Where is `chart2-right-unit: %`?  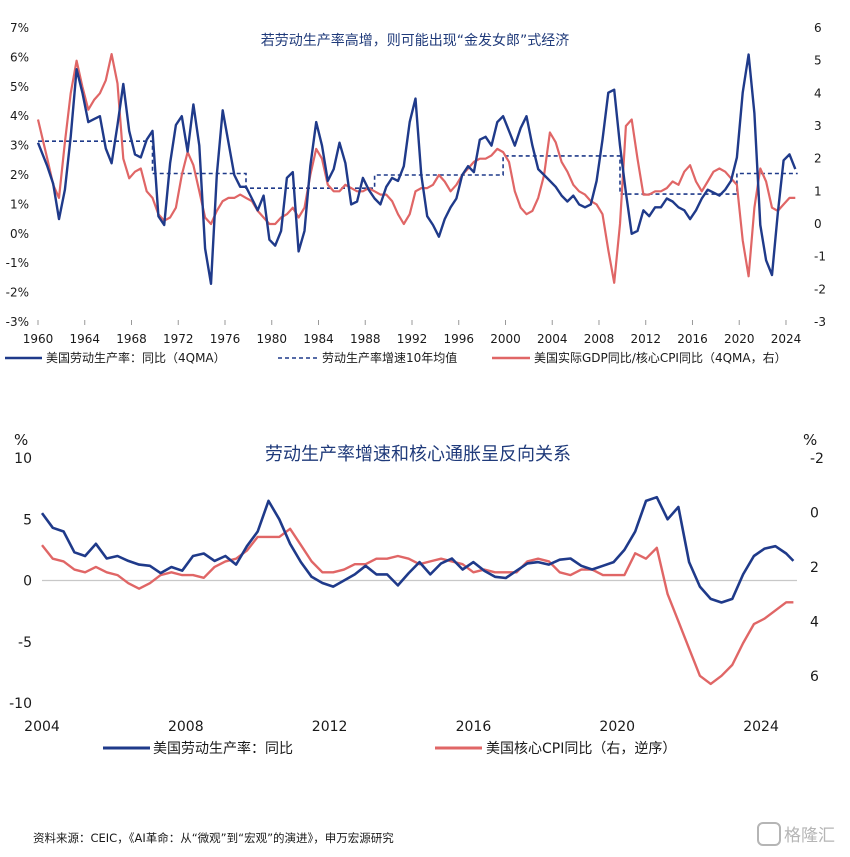 chart2-right-unit: % is located at coordinates (810, 440).